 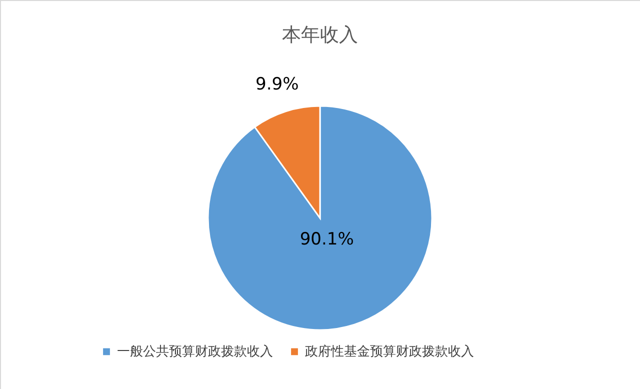 What do you see at coordinates (320, 35) in the screenshot?
I see `chart-title: 本年收入` at bounding box center [320, 35].